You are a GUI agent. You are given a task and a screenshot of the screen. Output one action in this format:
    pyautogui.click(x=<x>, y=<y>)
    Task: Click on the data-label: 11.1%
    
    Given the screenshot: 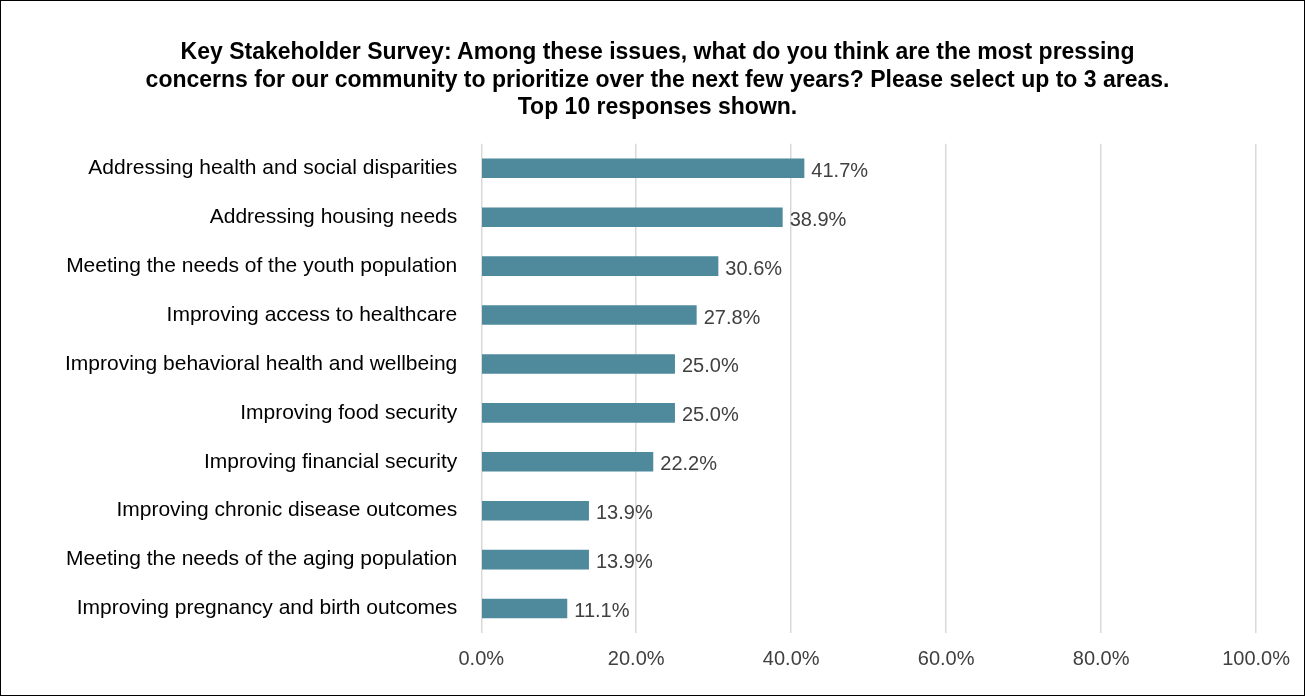 What is the action you would take?
    pyautogui.click(x=602, y=610)
    